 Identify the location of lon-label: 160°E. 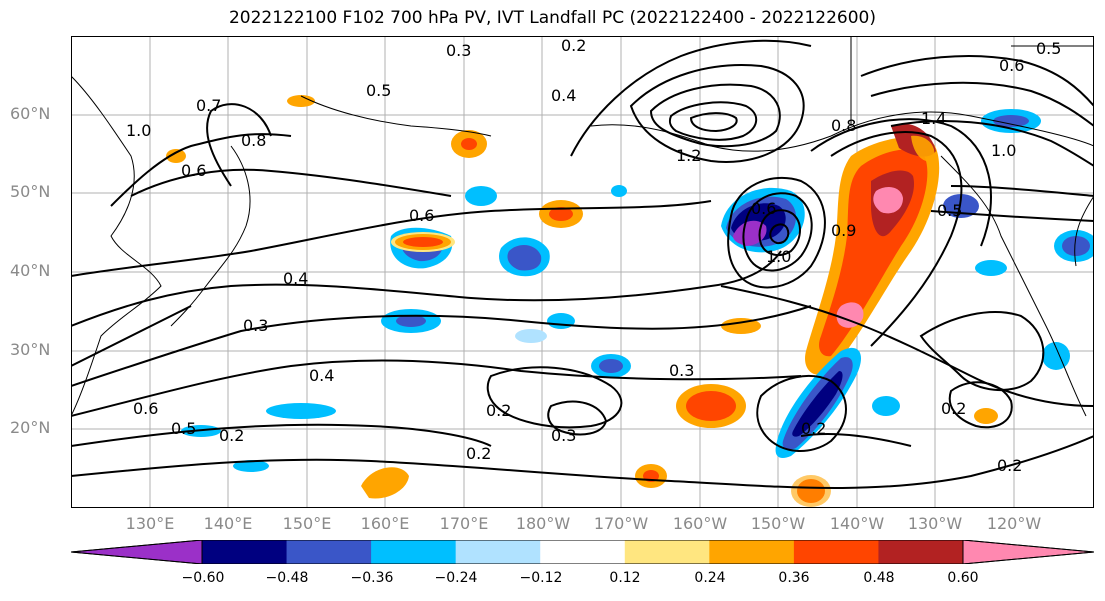
(385, 523).